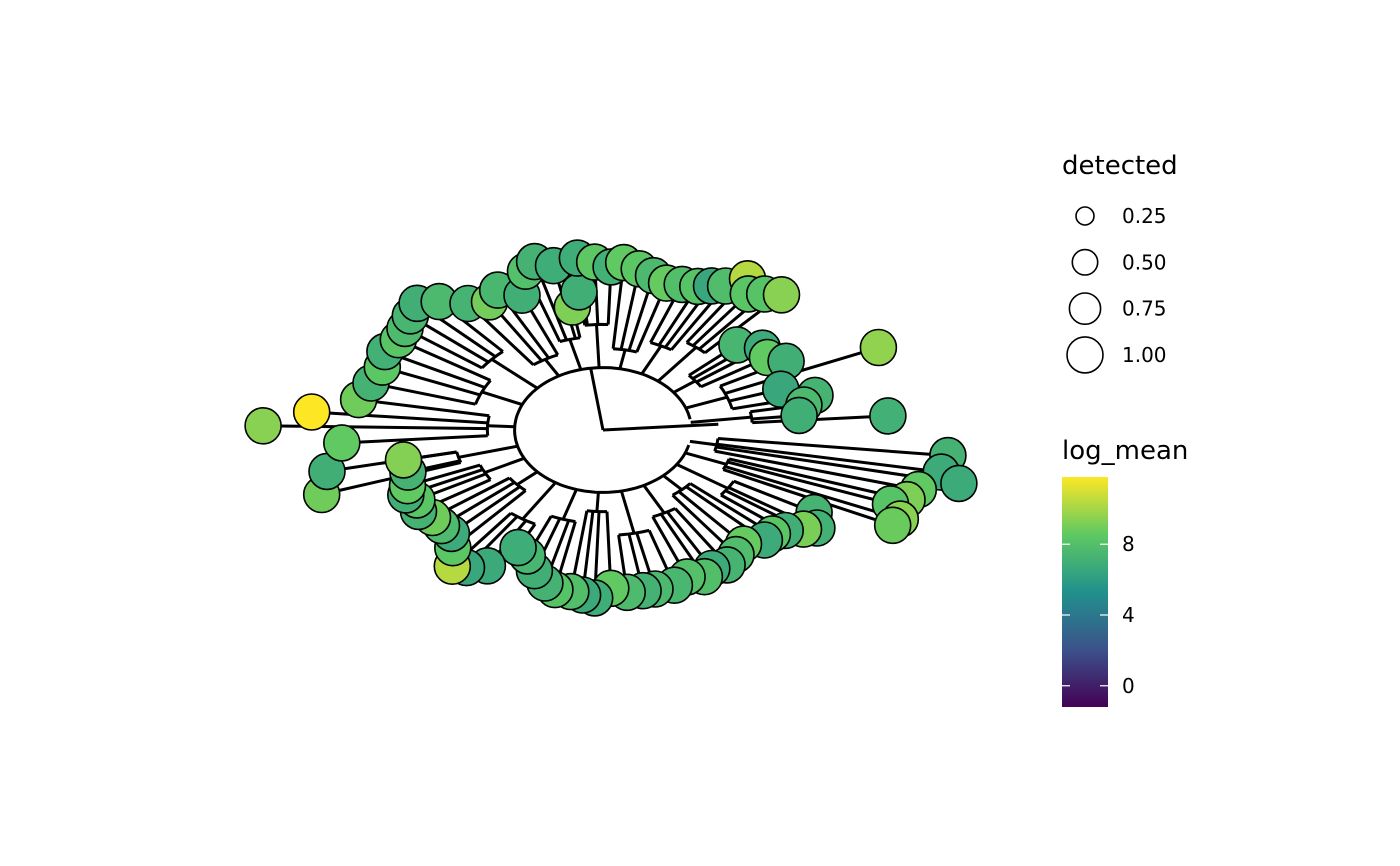  I want to click on size-legend-label: 0.25, so click(1144, 216).